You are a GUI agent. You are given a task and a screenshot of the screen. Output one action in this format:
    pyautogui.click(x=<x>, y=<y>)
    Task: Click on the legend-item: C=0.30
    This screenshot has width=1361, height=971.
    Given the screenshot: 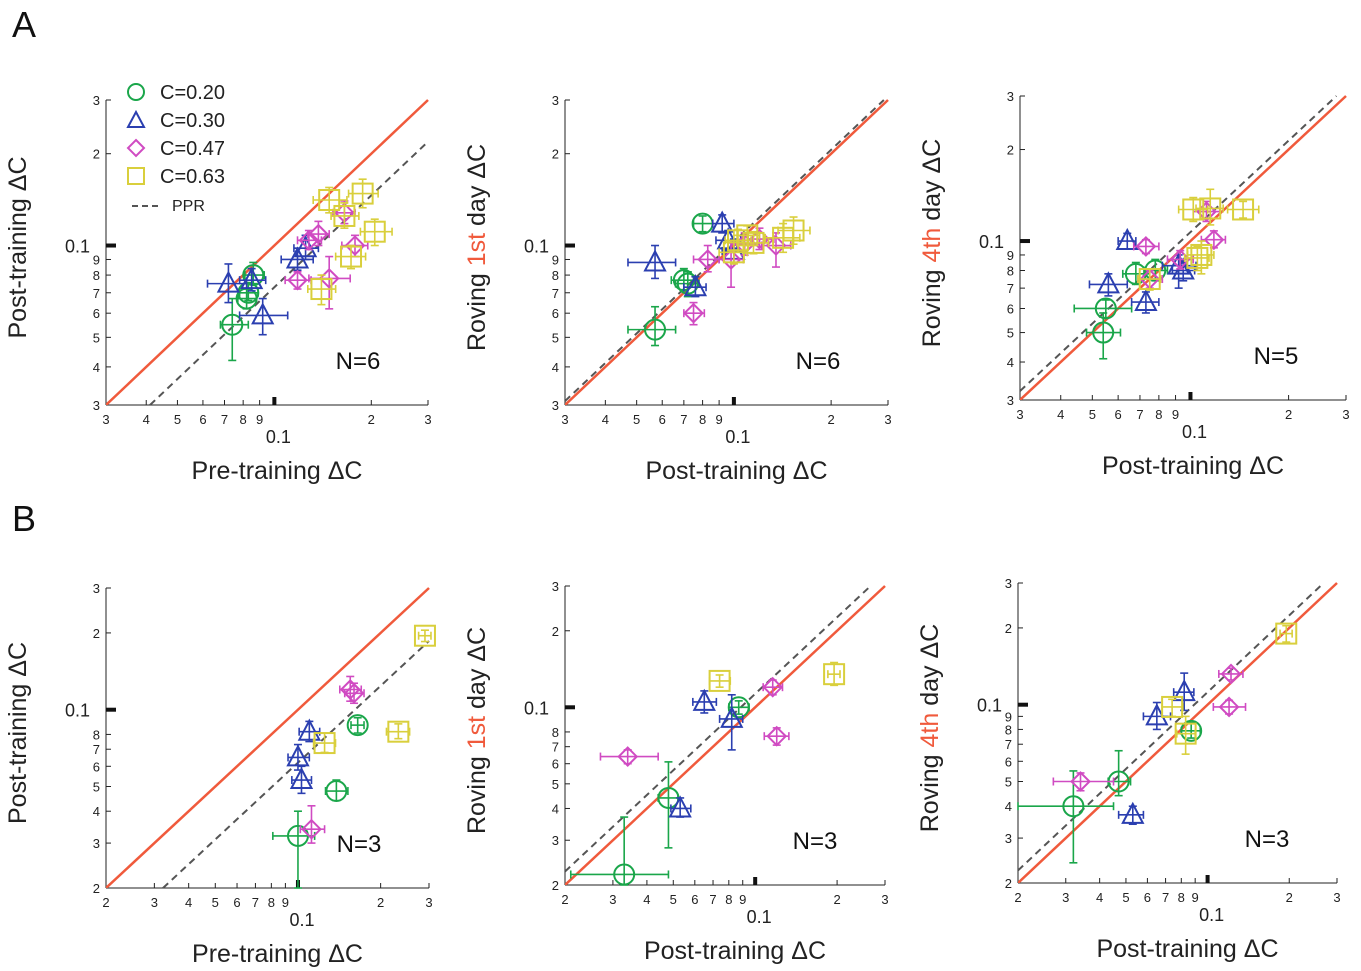 What is the action you would take?
    pyautogui.click(x=175, y=120)
    